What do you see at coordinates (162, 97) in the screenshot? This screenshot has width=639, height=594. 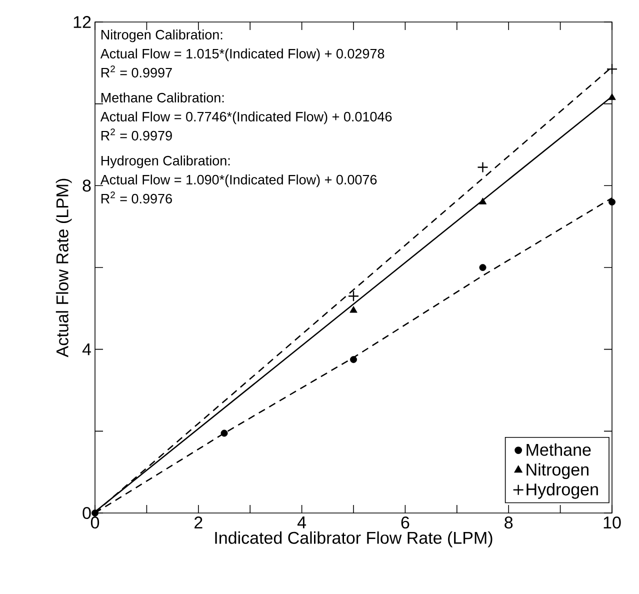 I see `annotation: Methane Calibration:` at bounding box center [162, 97].